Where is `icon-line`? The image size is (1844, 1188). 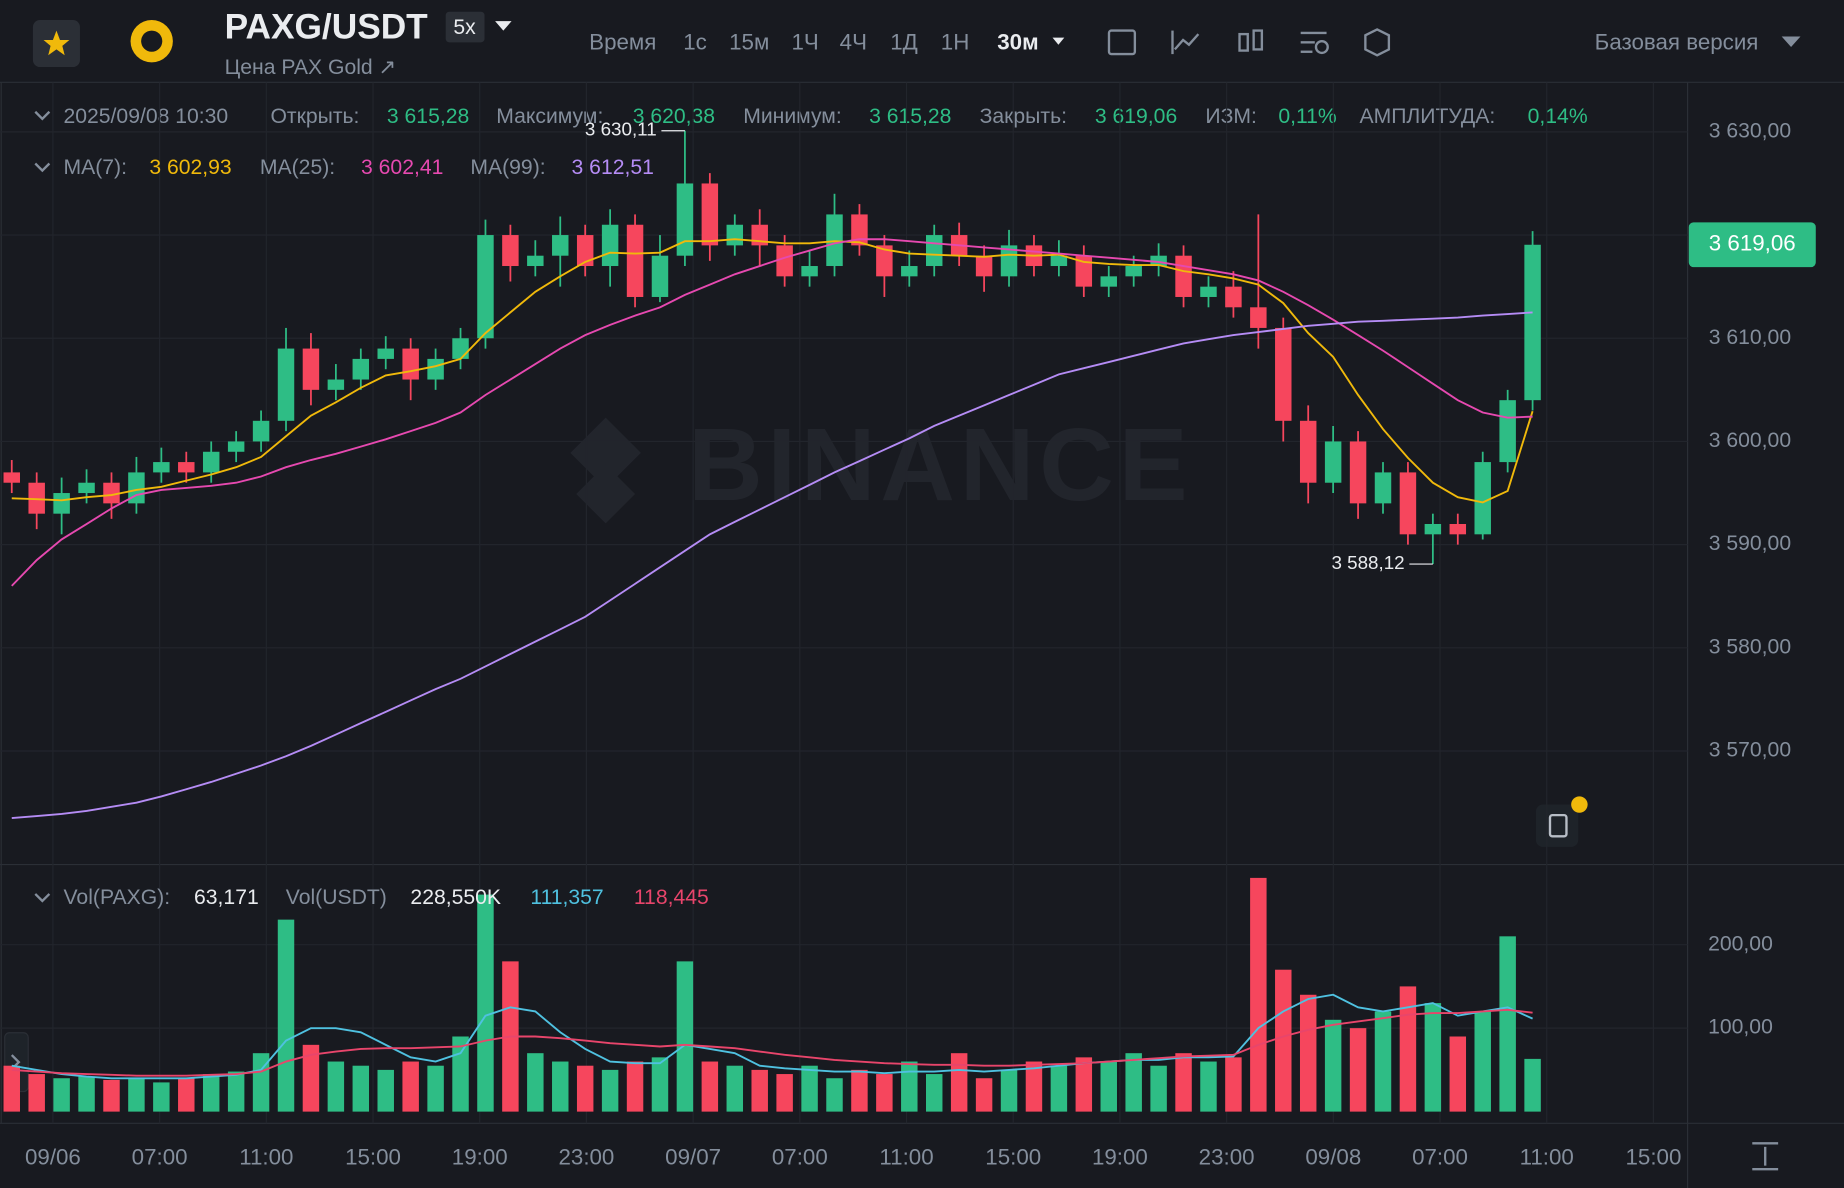 icon-line is located at coordinates (1186, 42).